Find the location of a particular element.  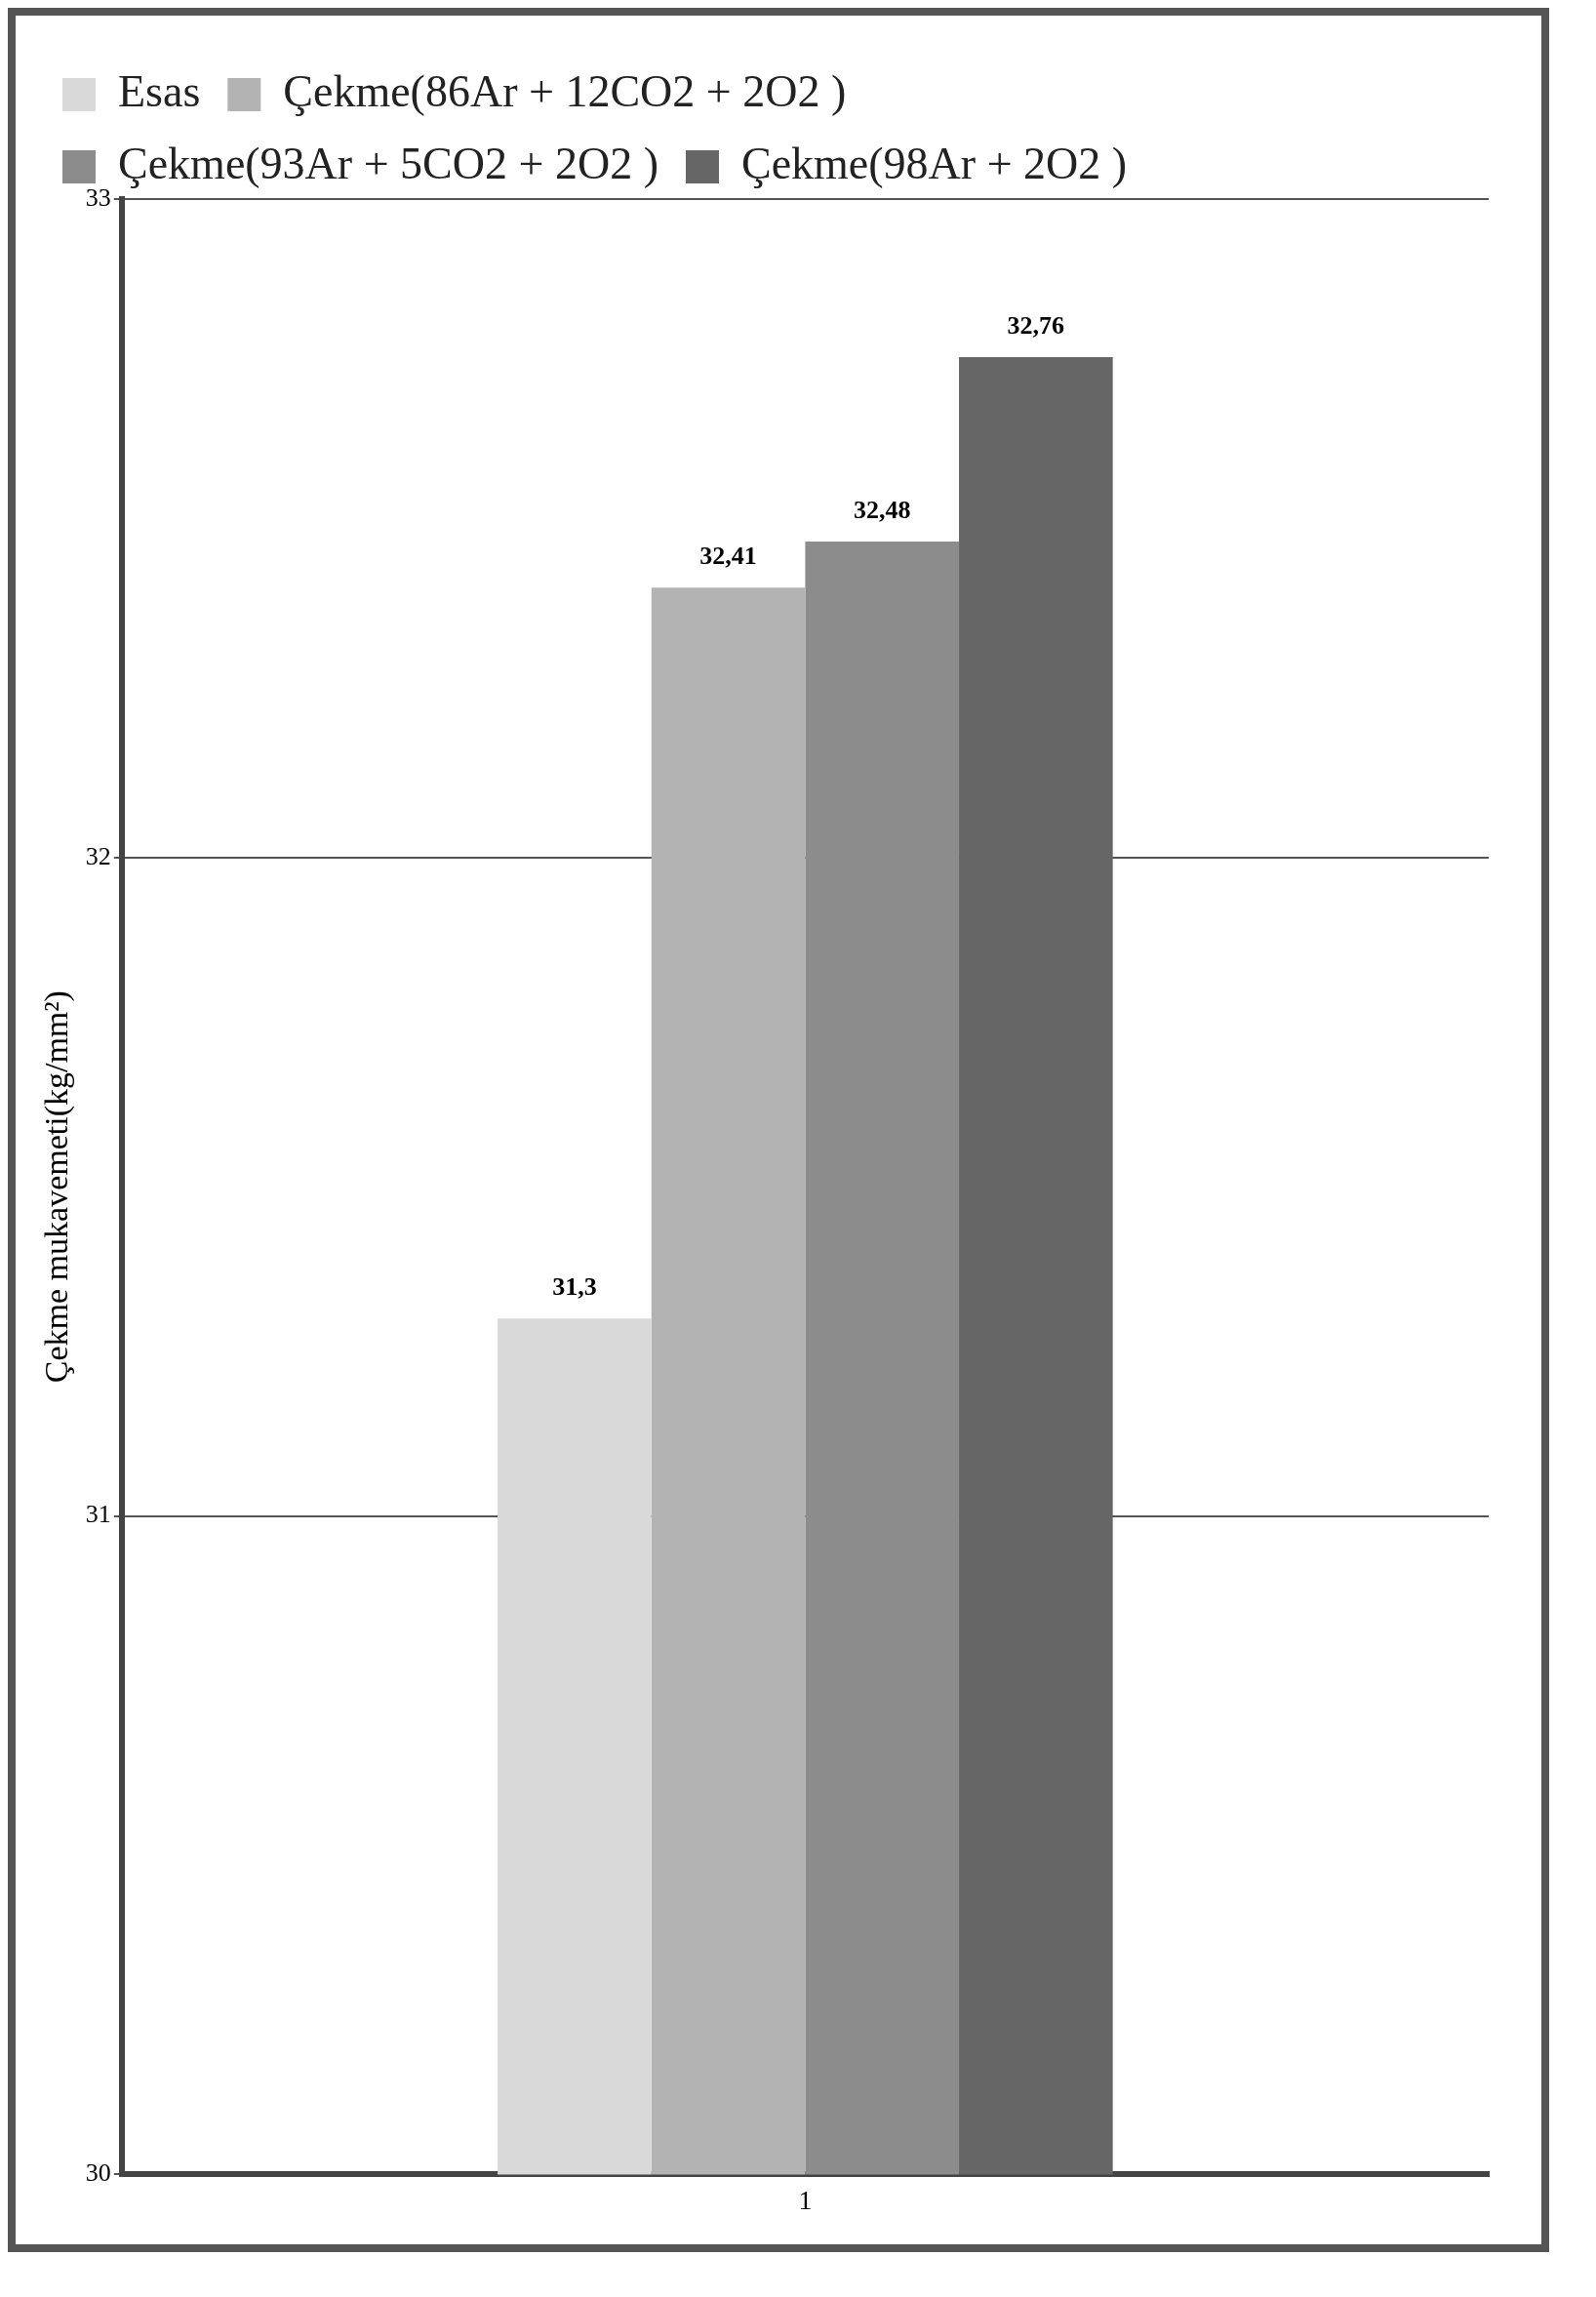

x-tick-label: 1 is located at coordinates (806, 2199).